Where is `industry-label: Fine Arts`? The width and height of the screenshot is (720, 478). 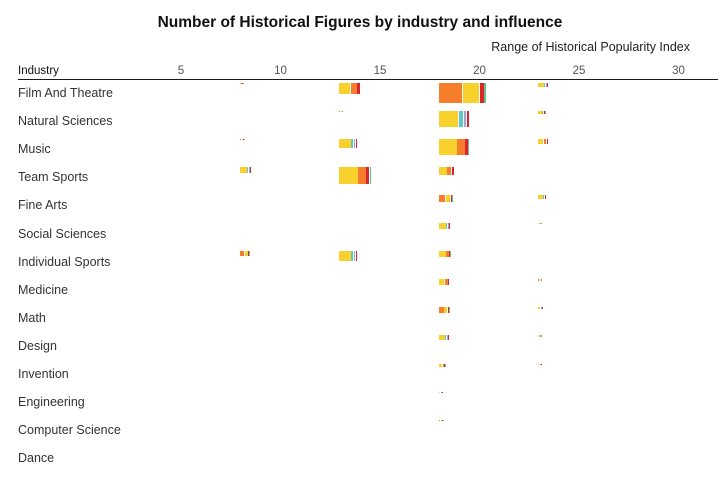 industry-label: Fine Arts is located at coordinates (43, 205).